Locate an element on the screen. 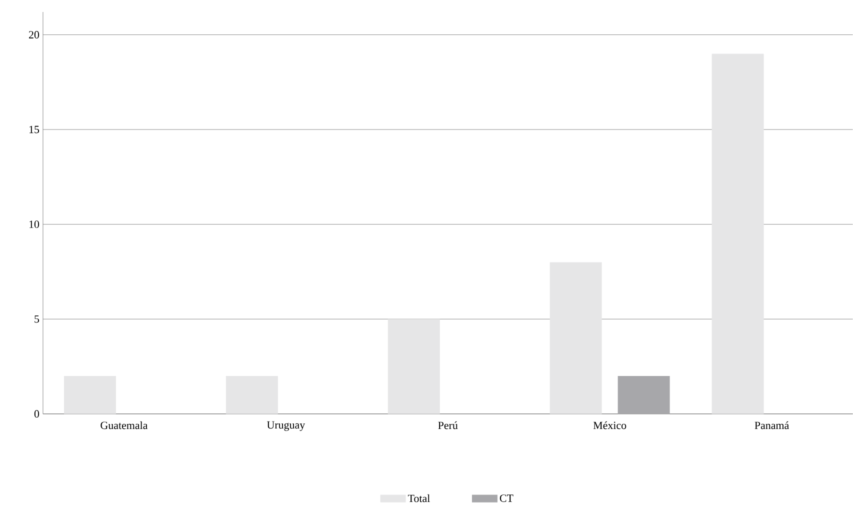  y-tick-label: 20 is located at coordinates (34, 35).